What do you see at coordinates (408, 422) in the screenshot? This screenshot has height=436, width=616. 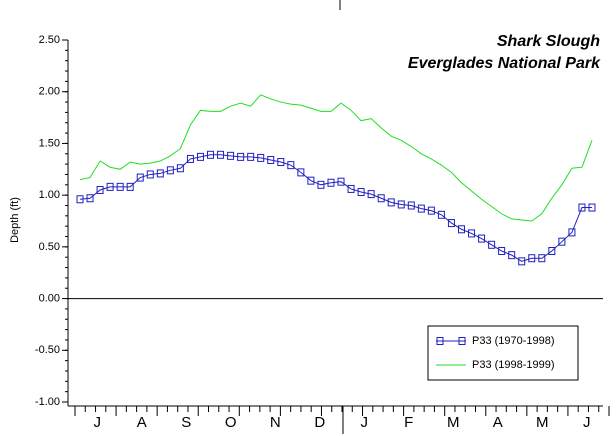 I see `x-tick-label: F` at bounding box center [408, 422].